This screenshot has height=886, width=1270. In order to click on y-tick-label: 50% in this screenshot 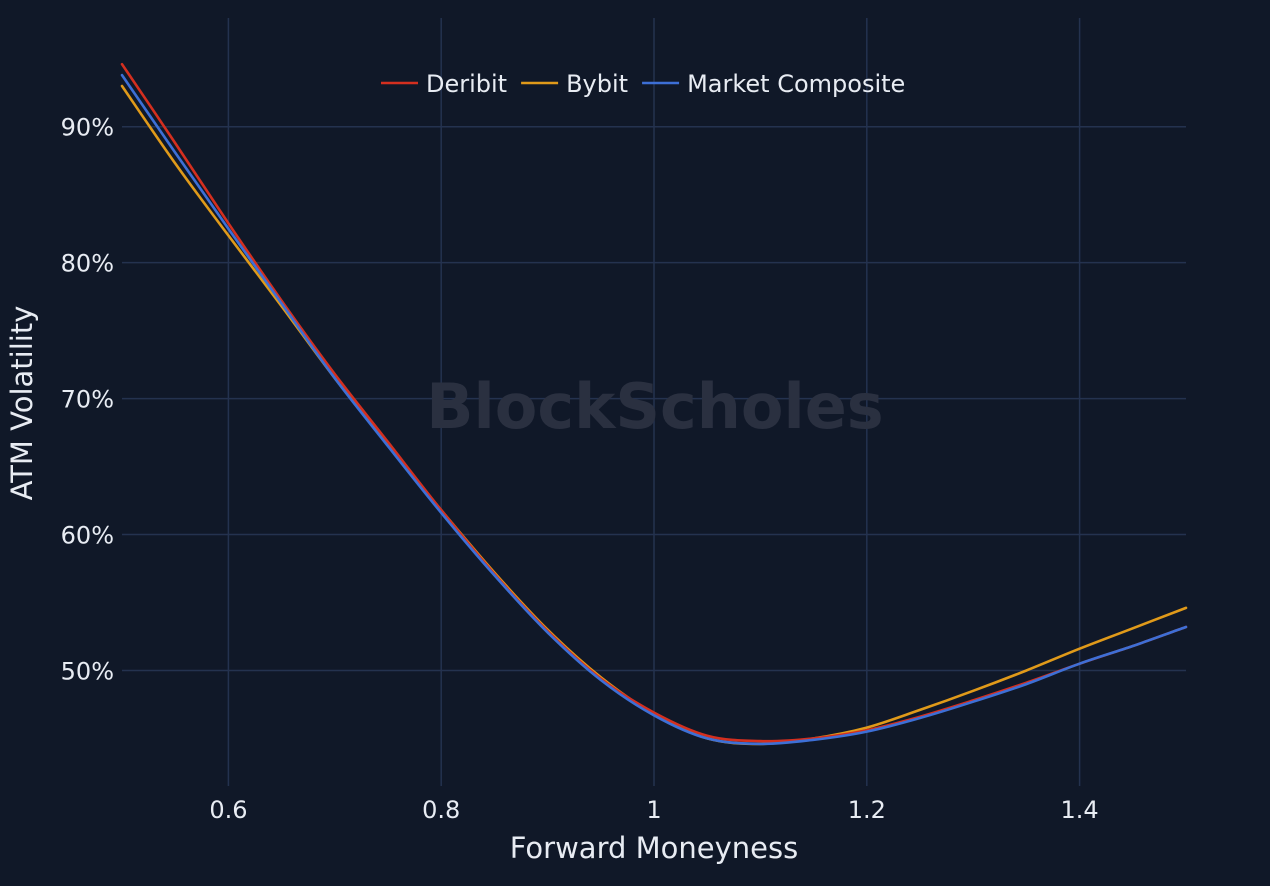, I will do `click(87, 671)`.